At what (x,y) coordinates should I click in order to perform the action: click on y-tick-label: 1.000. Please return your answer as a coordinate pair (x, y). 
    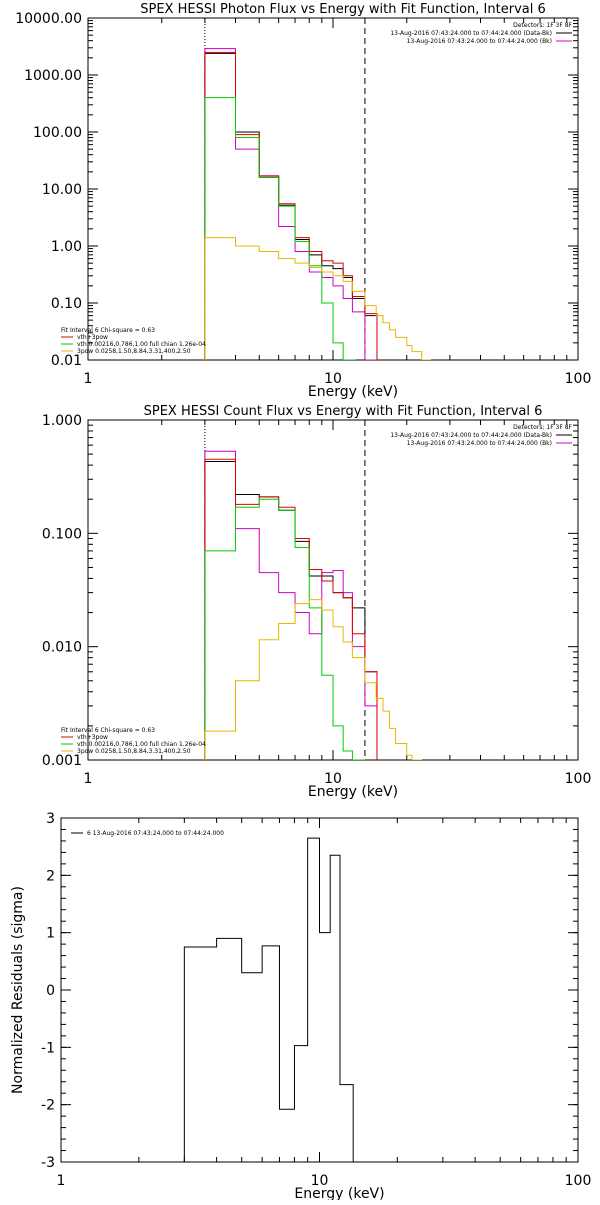
    Looking at the image, I should click on (62, 421).